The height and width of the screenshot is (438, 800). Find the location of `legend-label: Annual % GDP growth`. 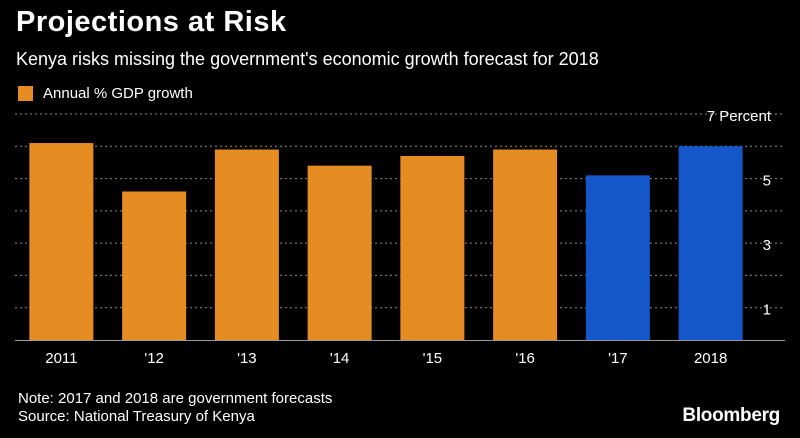

legend-label: Annual % GDP growth is located at coordinates (118, 93).